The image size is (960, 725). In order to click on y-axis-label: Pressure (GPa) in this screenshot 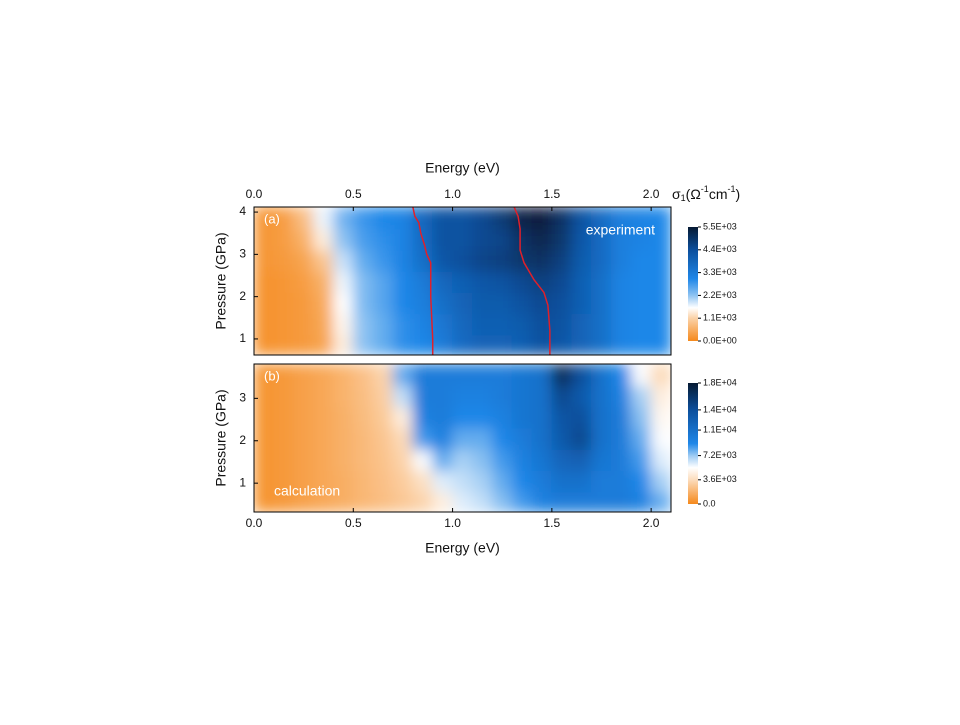, I will do `click(221, 280)`.